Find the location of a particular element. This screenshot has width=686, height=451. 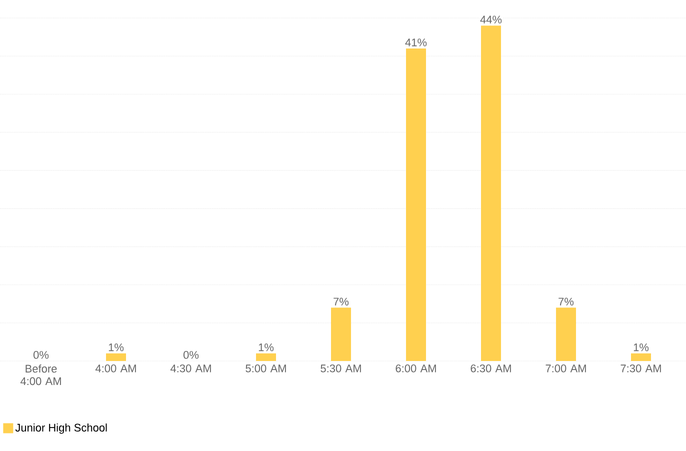

x-tick-label: 5:00 AM is located at coordinates (266, 368).